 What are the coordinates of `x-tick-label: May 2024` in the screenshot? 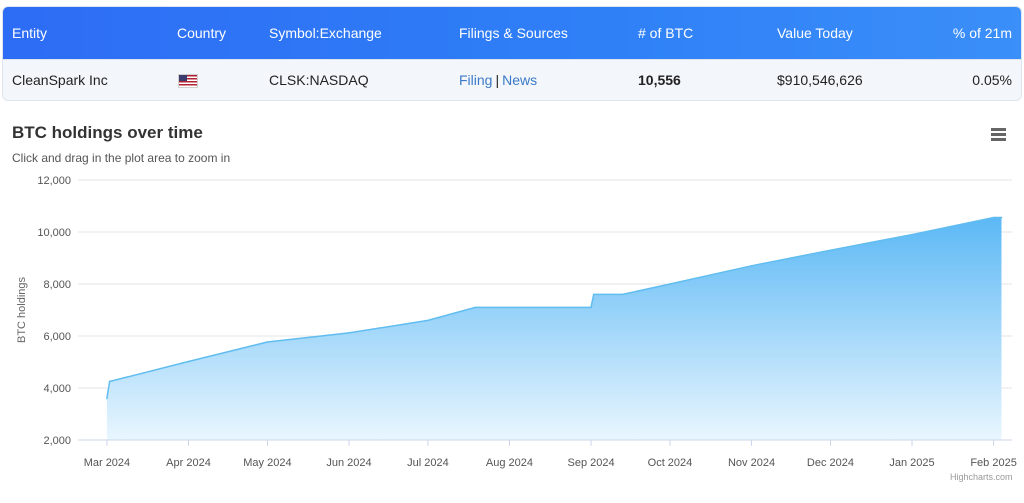 It's located at (267, 463).